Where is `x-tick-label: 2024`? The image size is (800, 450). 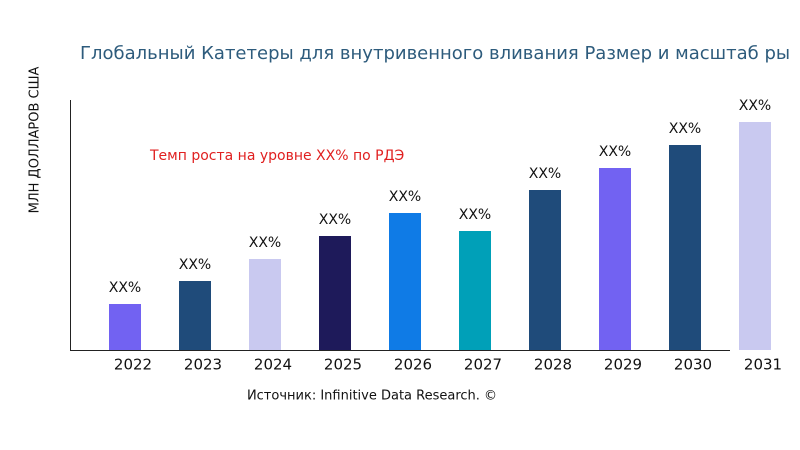 x-tick-label: 2024 is located at coordinates (273, 365).